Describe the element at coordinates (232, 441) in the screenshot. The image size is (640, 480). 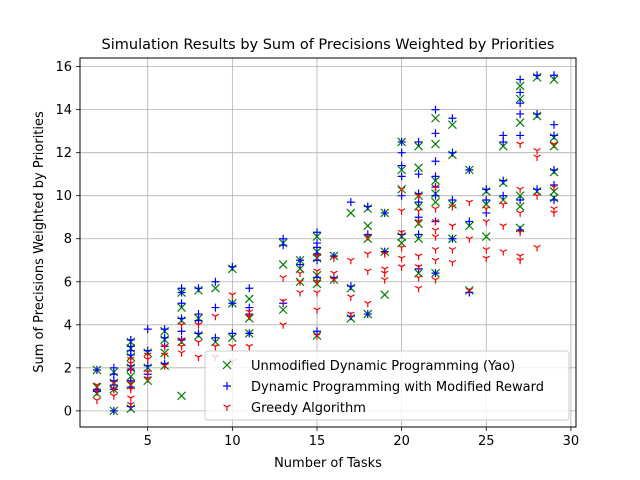
I see `x-tick-label: 10` at that location.